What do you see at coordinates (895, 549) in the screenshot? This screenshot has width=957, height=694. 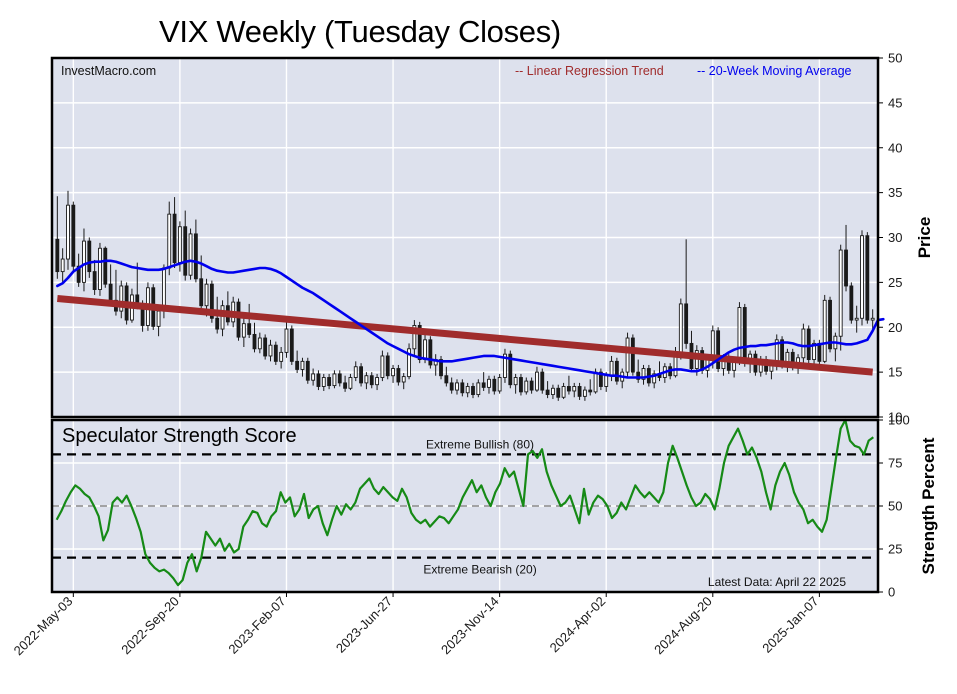 I see `strength-ytick: 25` at bounding box center [895, 549].